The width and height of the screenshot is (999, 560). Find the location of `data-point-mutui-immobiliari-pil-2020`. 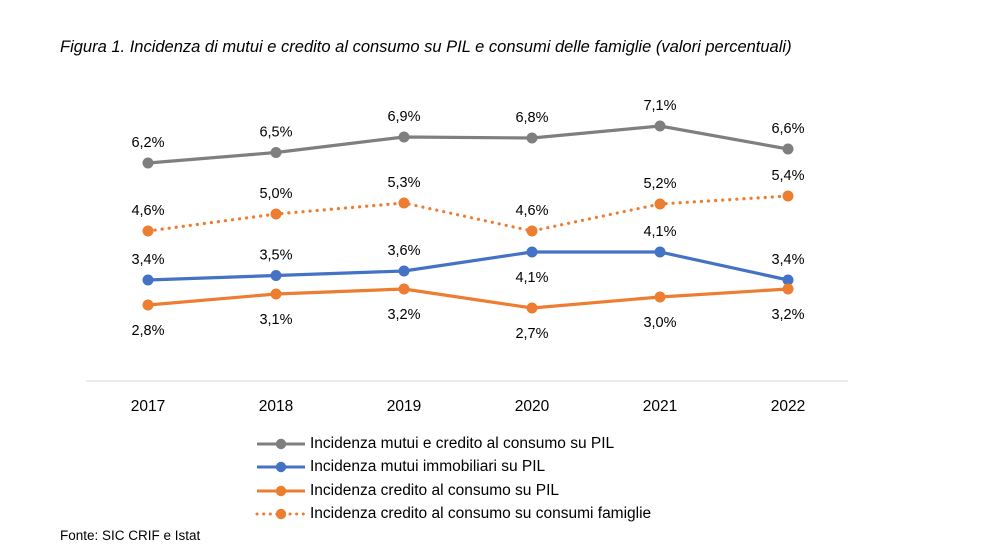

data-point-mutui-immobiliari-pil-2020 is located at coordinates (532, 252).